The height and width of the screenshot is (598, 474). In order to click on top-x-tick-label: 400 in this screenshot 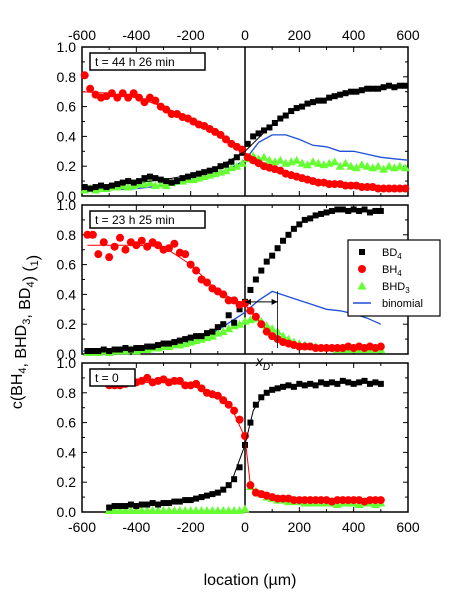, I will do `click(354, 35)`.